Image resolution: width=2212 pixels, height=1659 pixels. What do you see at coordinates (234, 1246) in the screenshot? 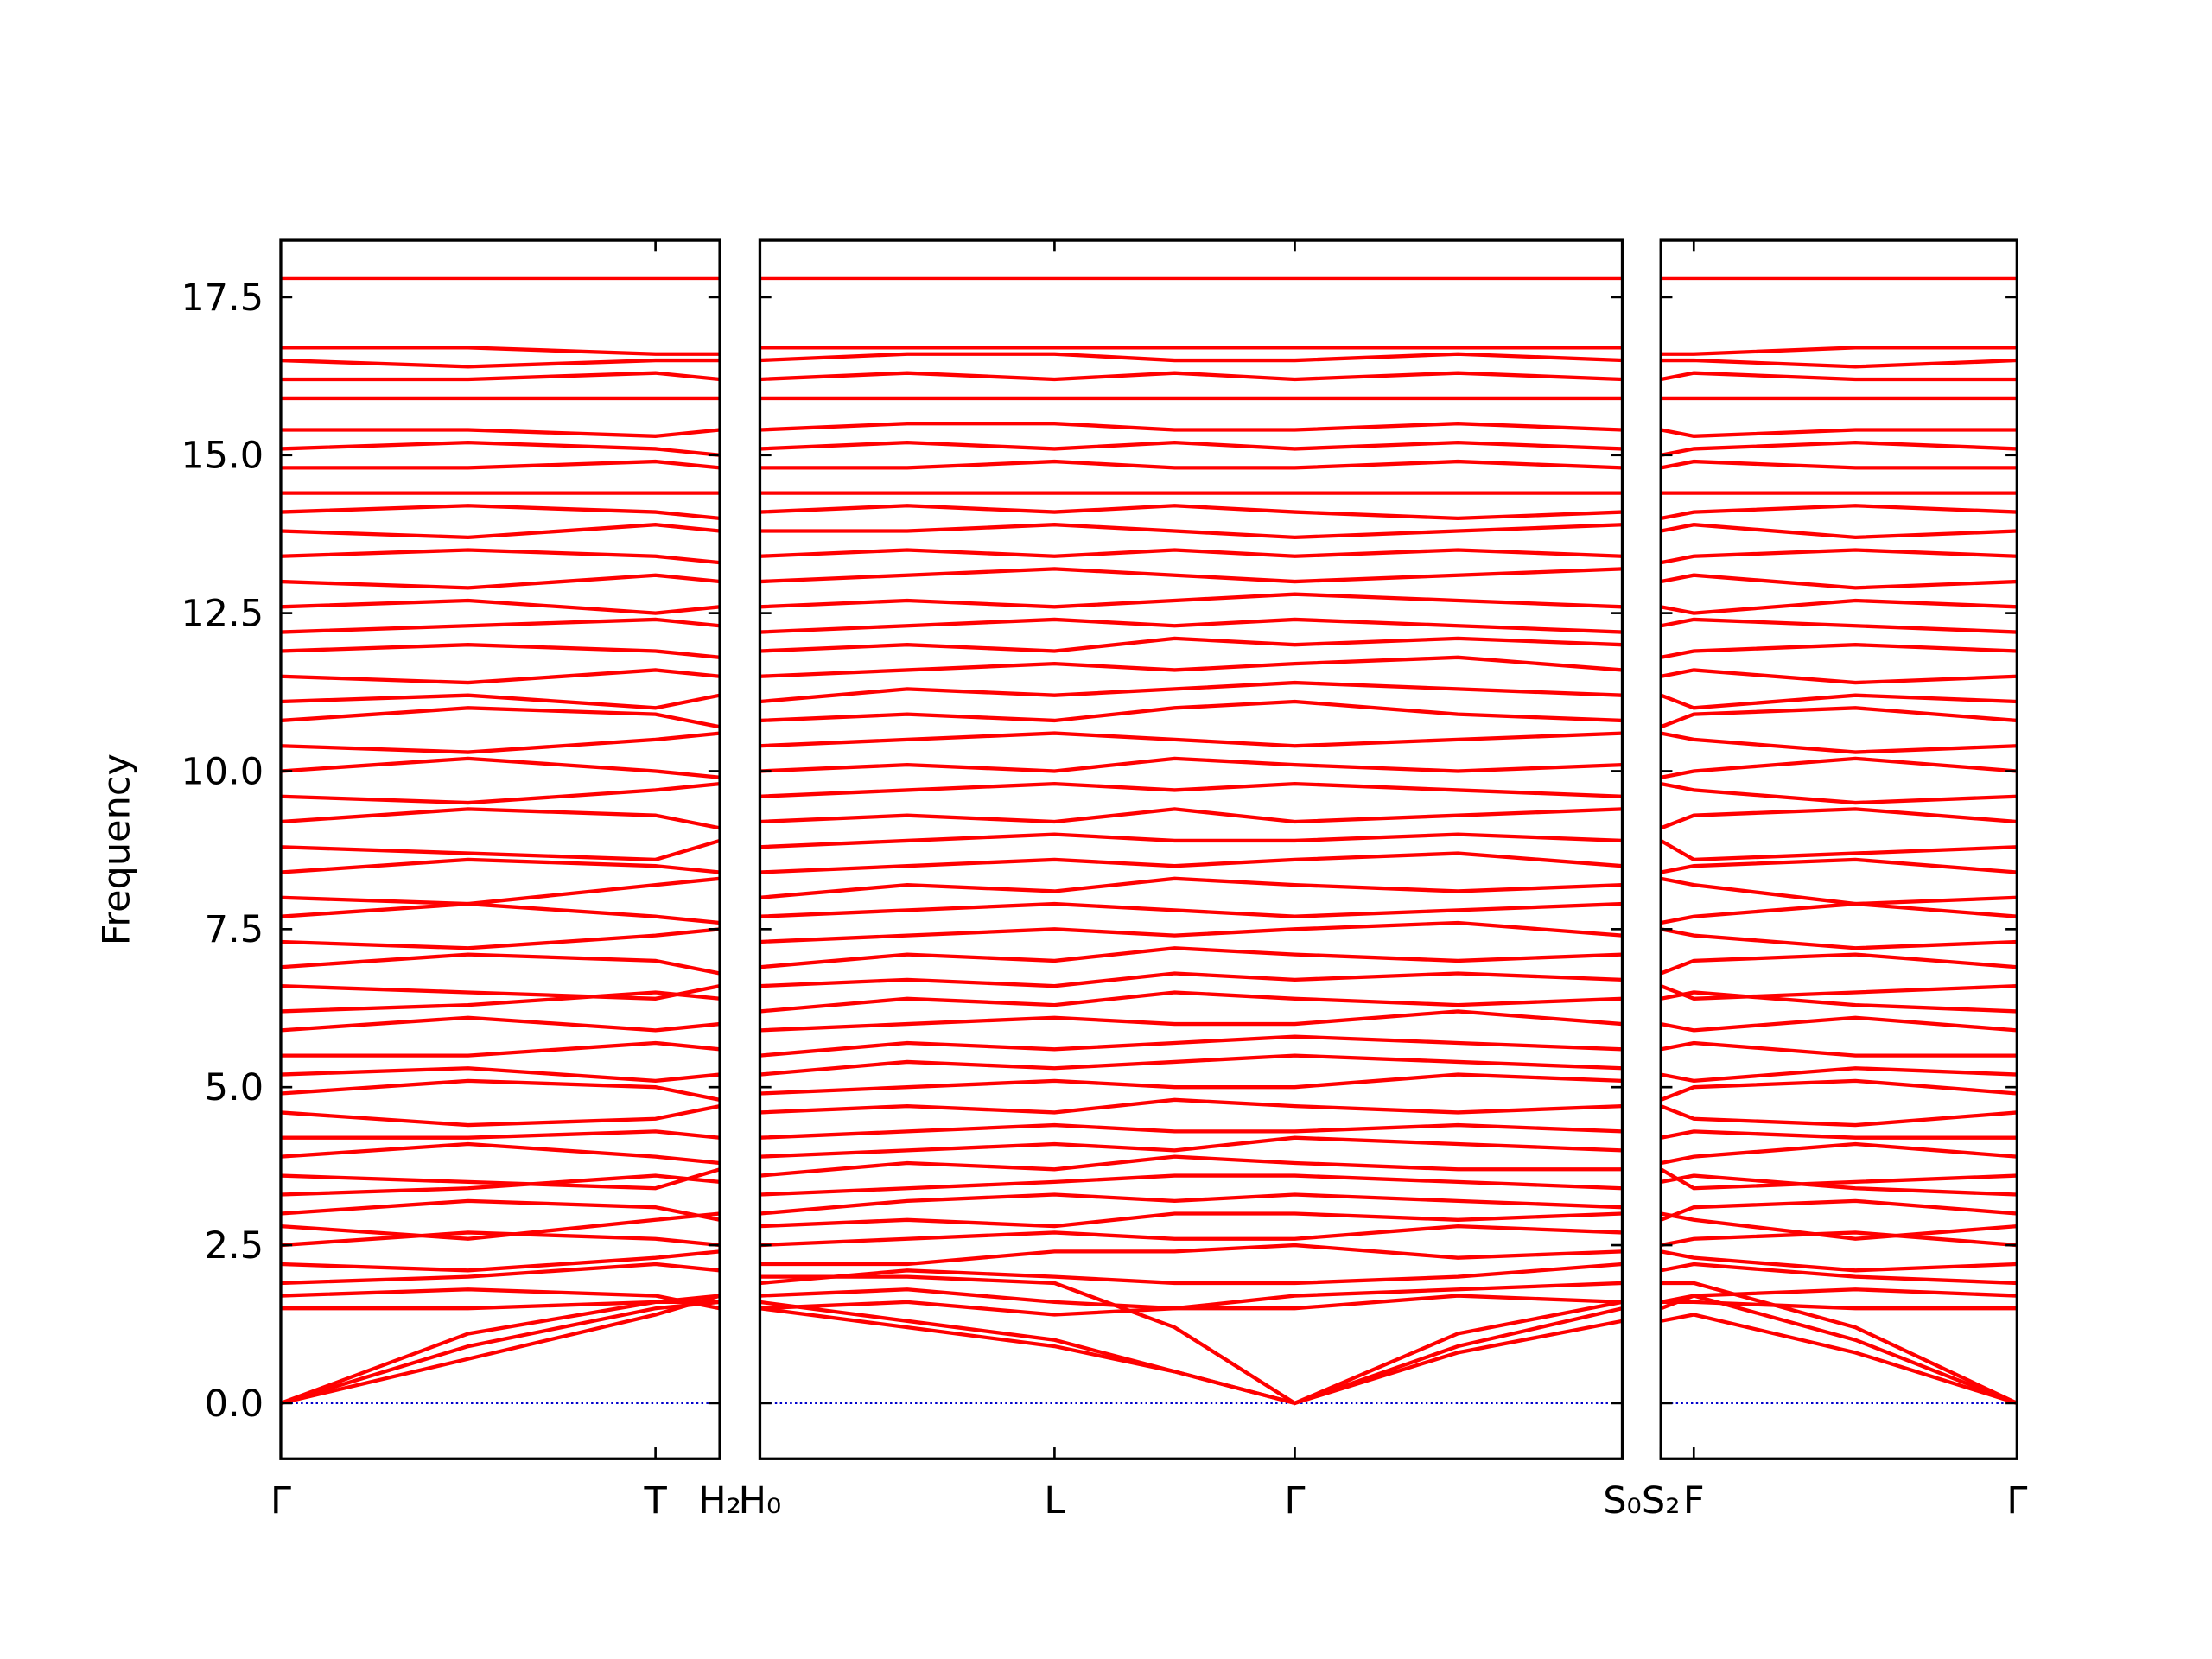
I see `y-tick-label: 2.5` at bounding box center [234, 1246].